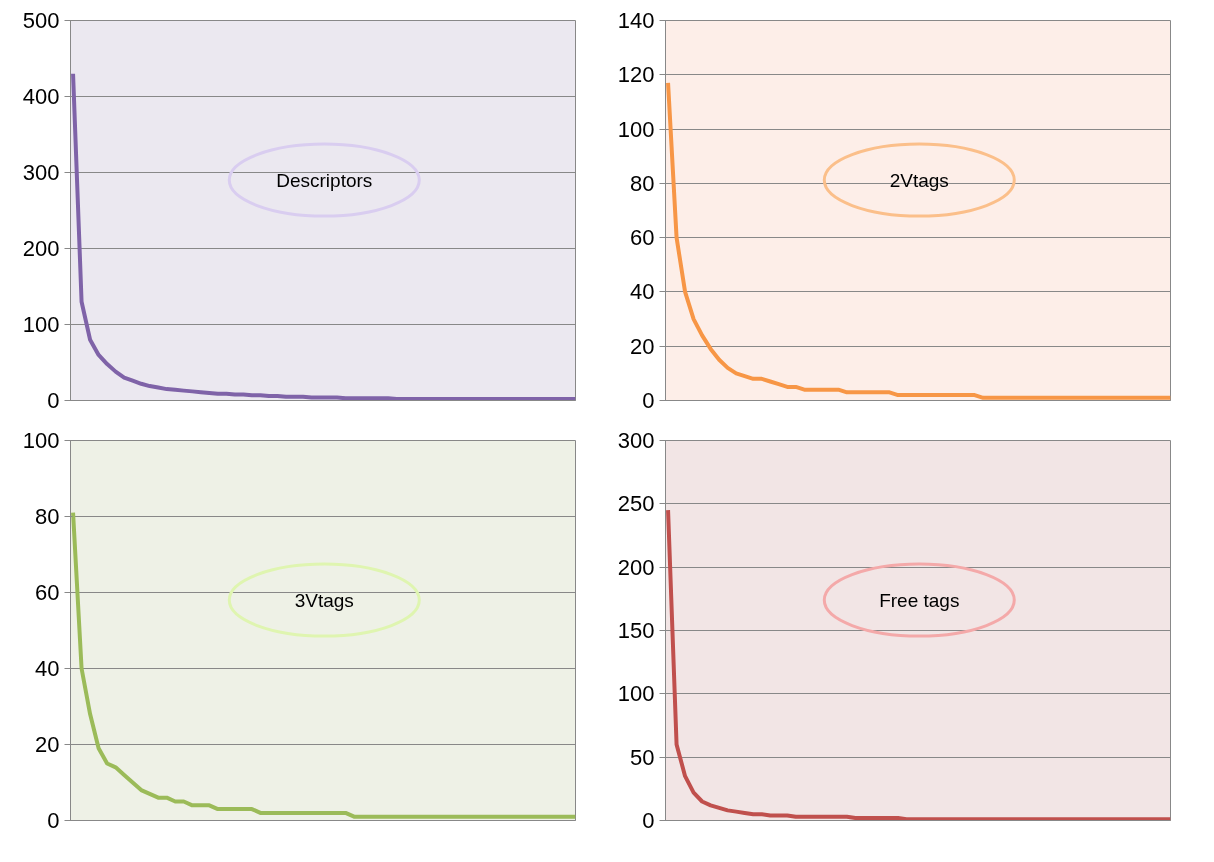  What do you see at coordinates (636, 20) in the screenshot?
I see `y-tick-label: 140` at bounding box center [636, 20].